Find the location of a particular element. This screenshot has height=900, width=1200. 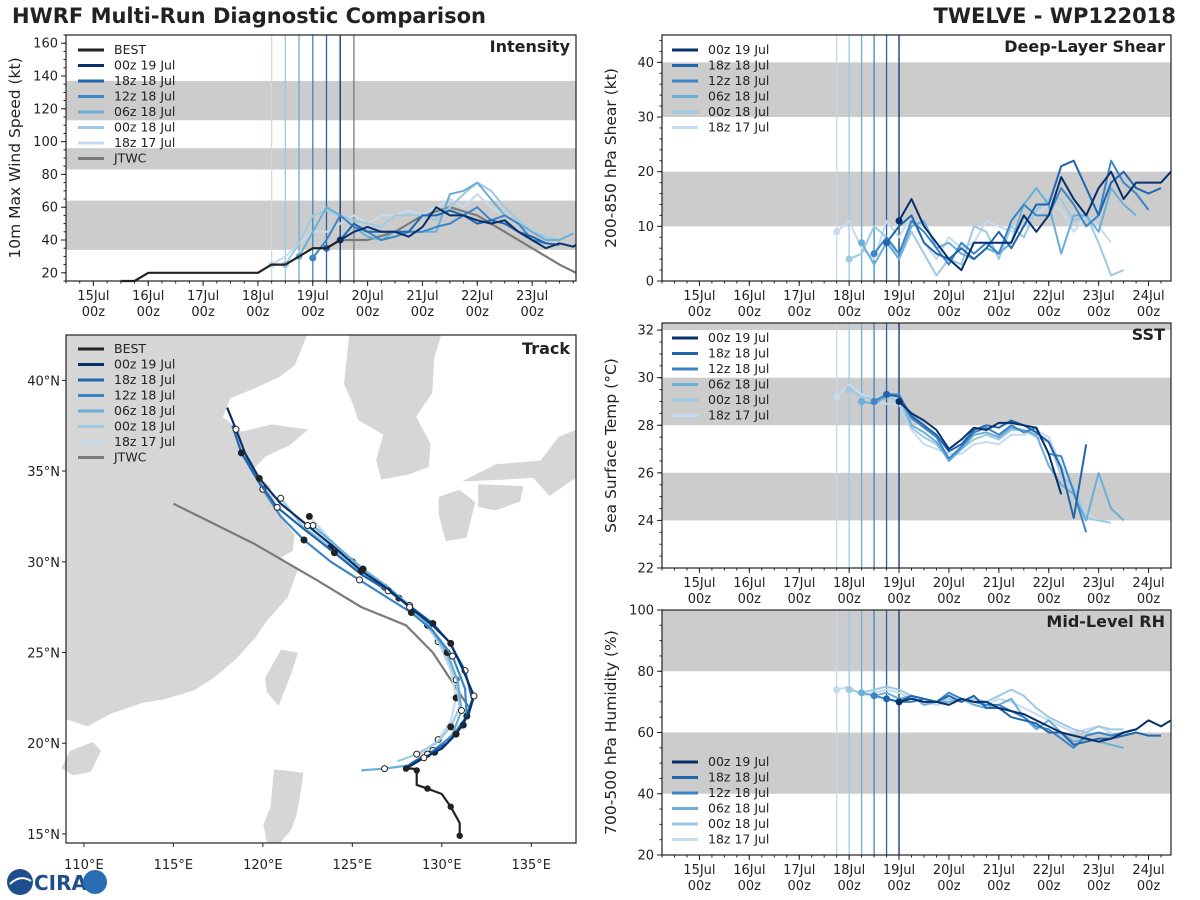

lat-tick-label: 35°N is located at coordinates (43, 472).